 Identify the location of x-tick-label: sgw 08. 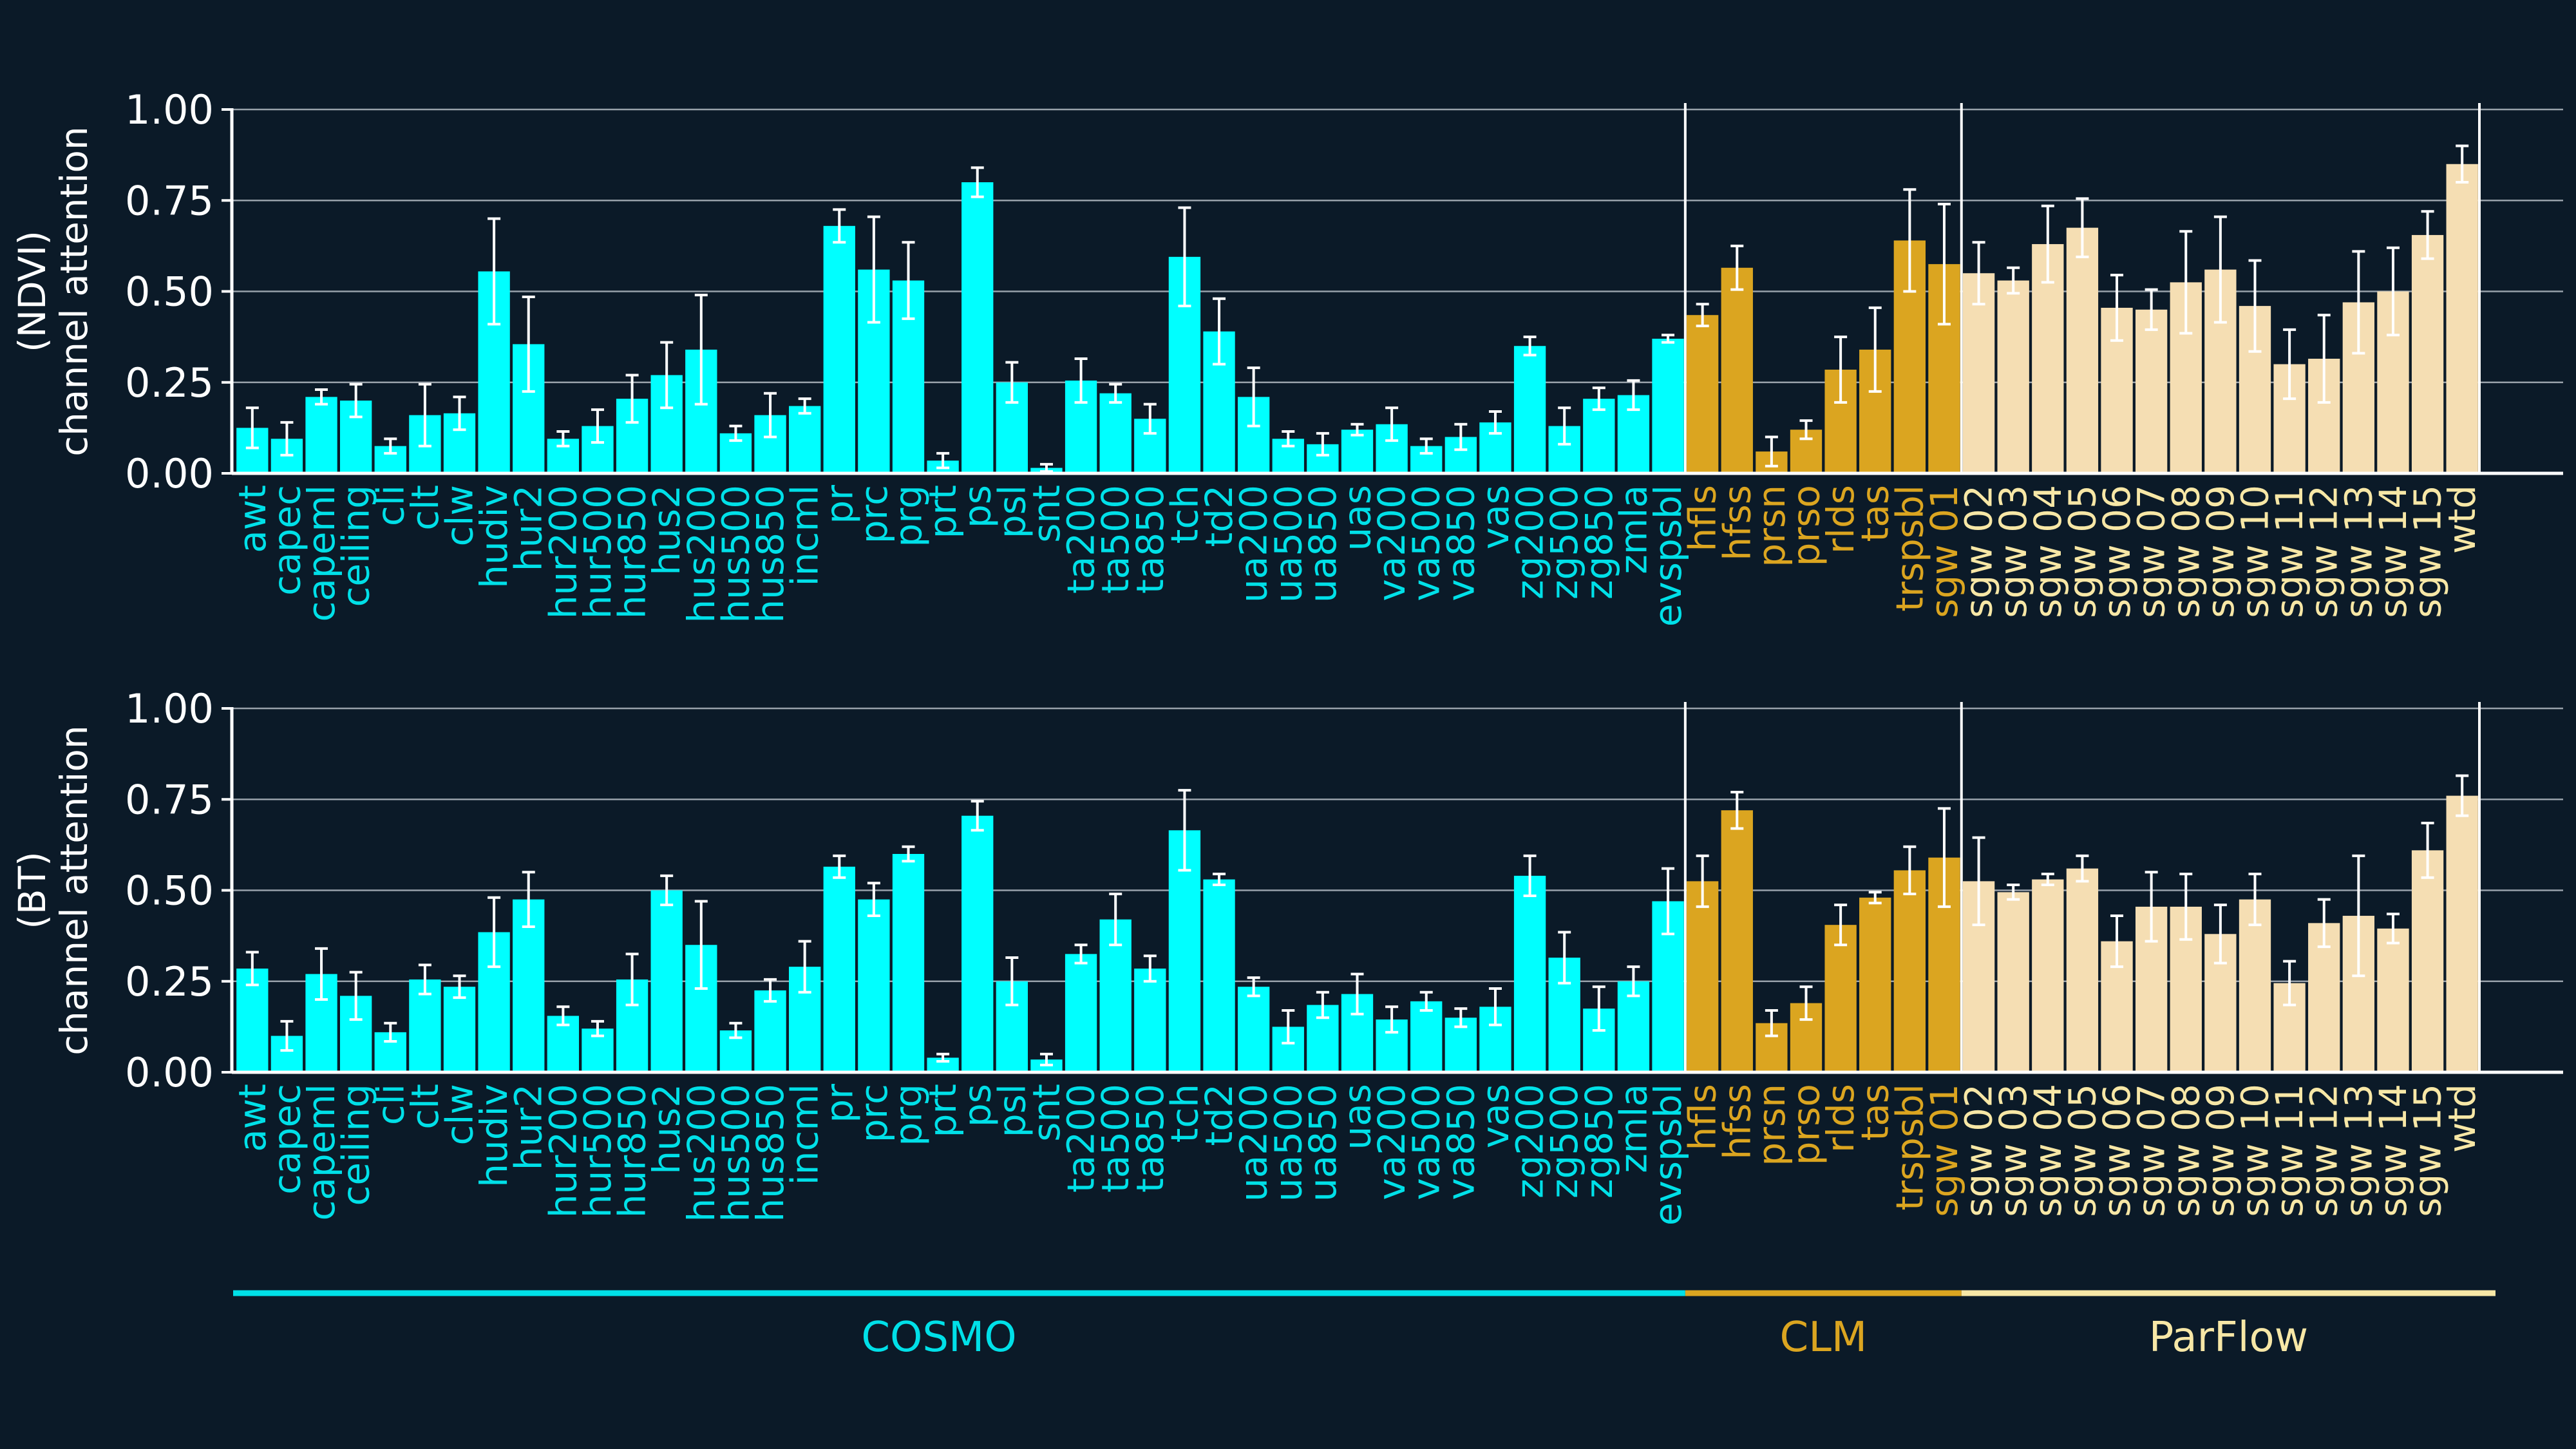
(2186, 1150).